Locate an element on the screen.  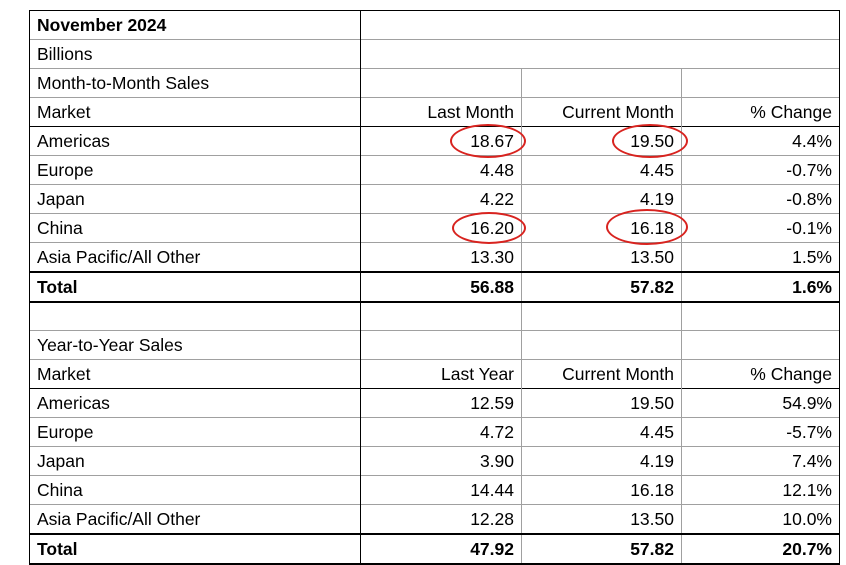
last-year-cell: 12.59 is located at coordinates (441, 403).